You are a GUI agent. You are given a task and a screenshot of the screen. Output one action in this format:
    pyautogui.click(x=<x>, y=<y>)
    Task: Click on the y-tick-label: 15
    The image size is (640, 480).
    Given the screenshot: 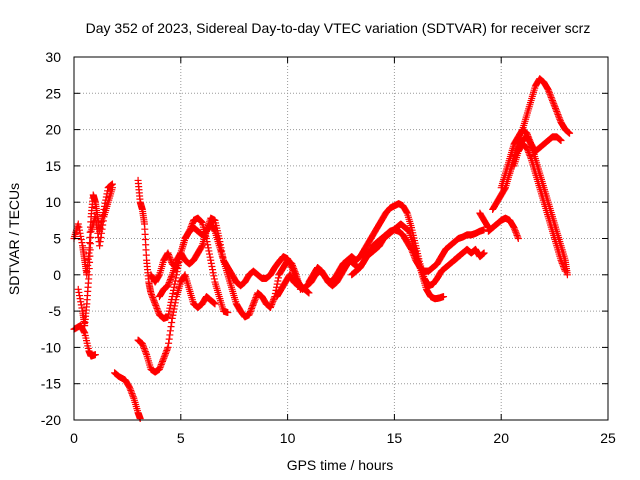 What is the action you would take?
    pyautogui.click(x=53, y=166)
    